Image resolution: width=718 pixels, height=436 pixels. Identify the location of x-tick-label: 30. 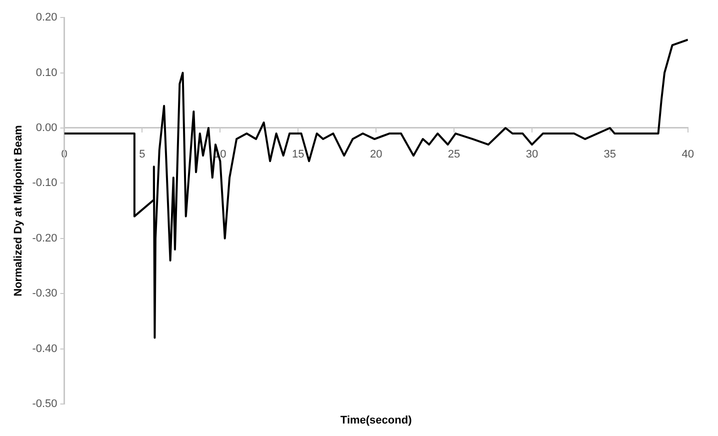
(532, 154).